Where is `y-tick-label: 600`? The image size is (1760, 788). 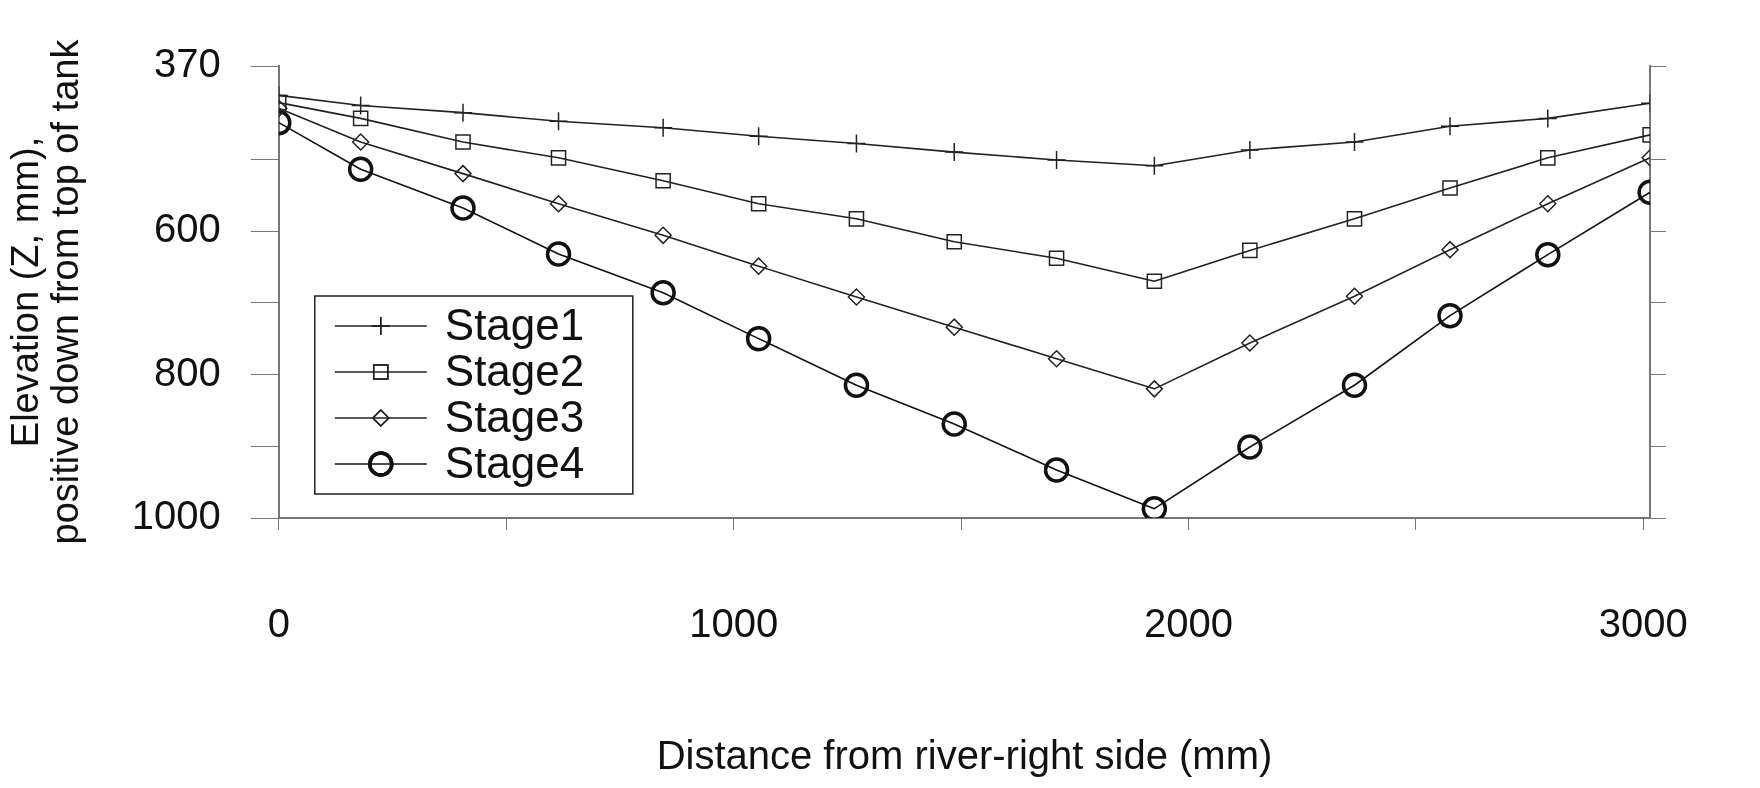 y-tick-label: 600 is located at coordinates (187, 228).